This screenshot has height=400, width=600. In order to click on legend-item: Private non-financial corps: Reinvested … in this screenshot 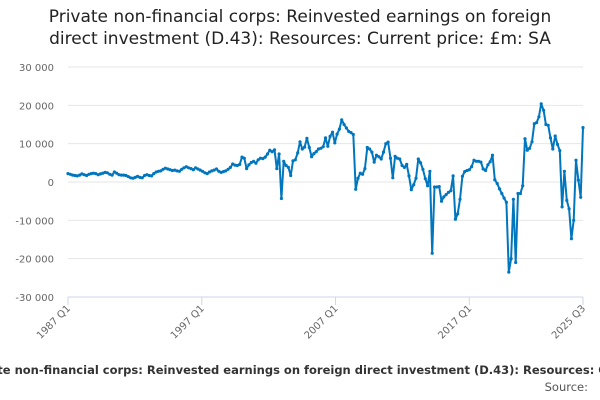, I will do `click(300, 370)`.